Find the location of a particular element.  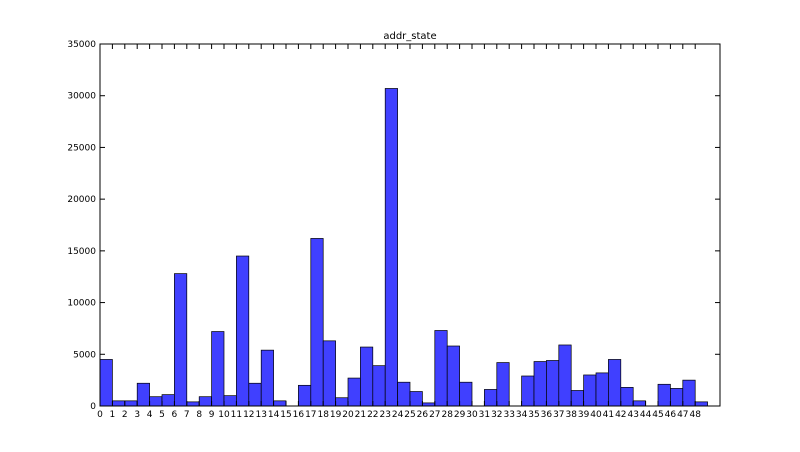

x-tick-label: 26 is located at coordinates (423, 415).